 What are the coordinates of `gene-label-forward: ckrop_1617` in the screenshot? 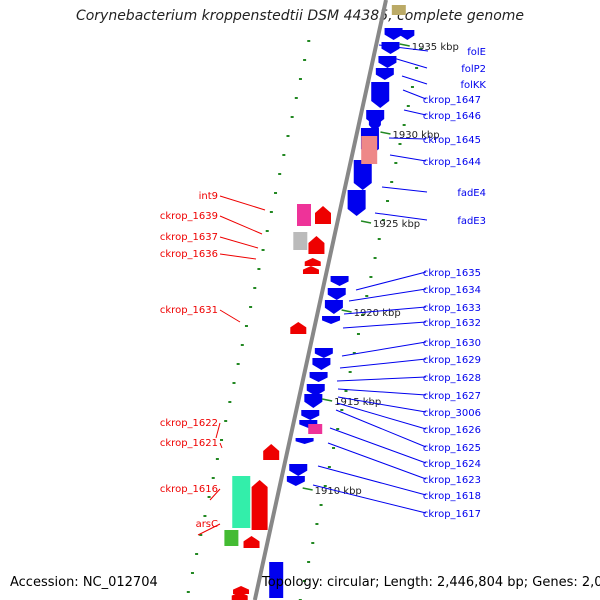 It's located at (452, 514).